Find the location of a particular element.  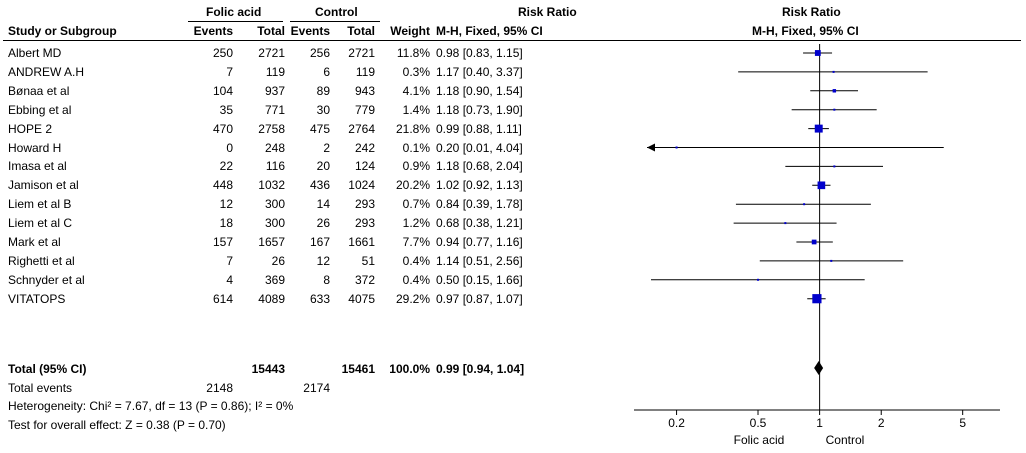

table-cell-study-name: Liem et al C is located at coordinates (40, 223).